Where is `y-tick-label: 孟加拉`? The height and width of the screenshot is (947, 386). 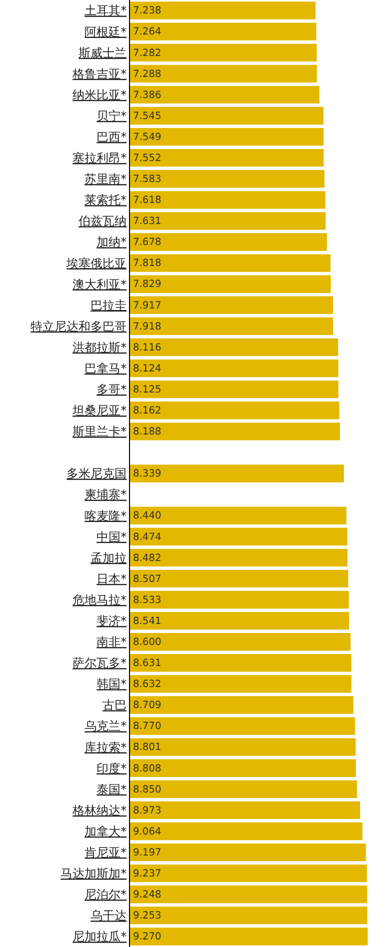
y-tick-label: 孟加拉 is located at coordinates (108, 557).